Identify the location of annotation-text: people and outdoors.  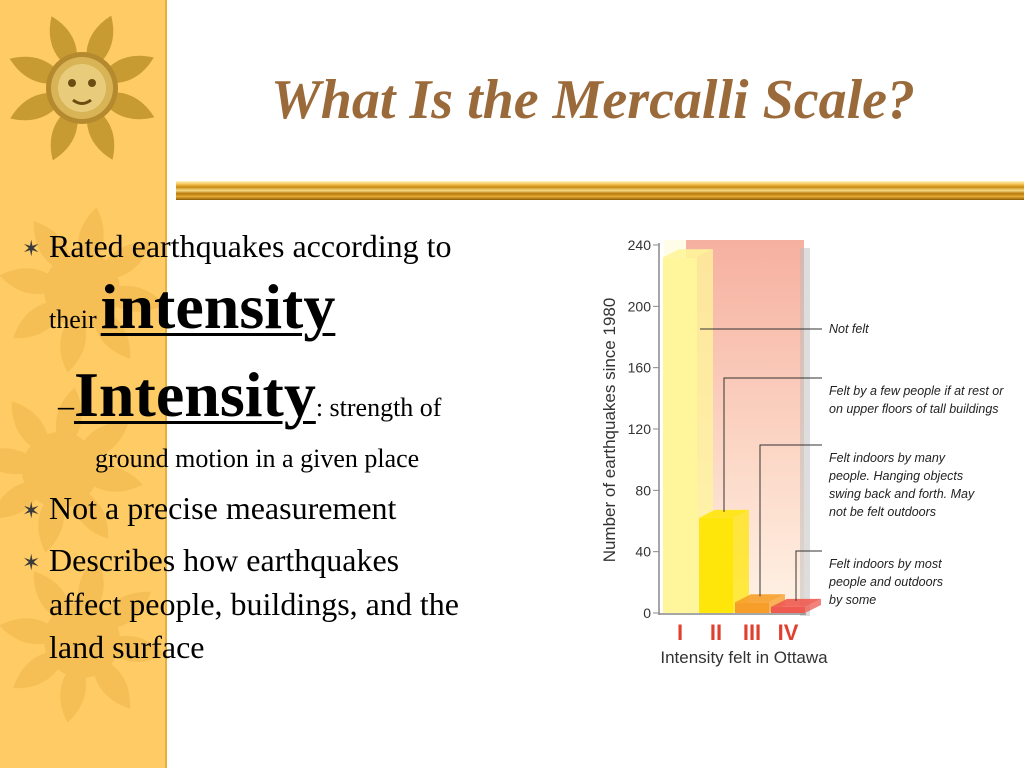
(885, 582).